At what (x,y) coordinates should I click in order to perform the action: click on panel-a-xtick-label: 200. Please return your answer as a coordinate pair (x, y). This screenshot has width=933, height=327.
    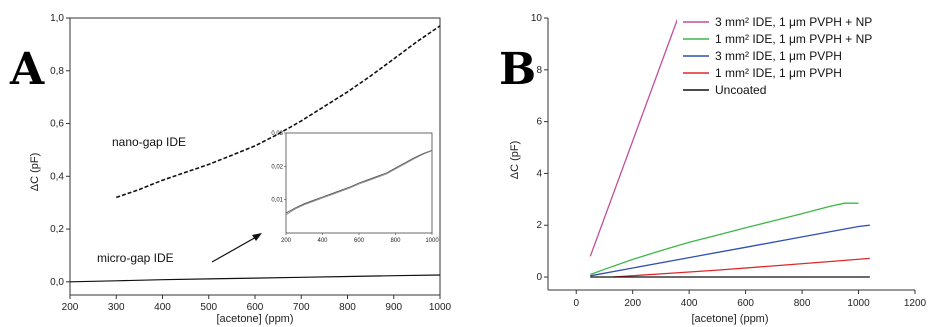
    Looking at the image, I should click on (70, 307).